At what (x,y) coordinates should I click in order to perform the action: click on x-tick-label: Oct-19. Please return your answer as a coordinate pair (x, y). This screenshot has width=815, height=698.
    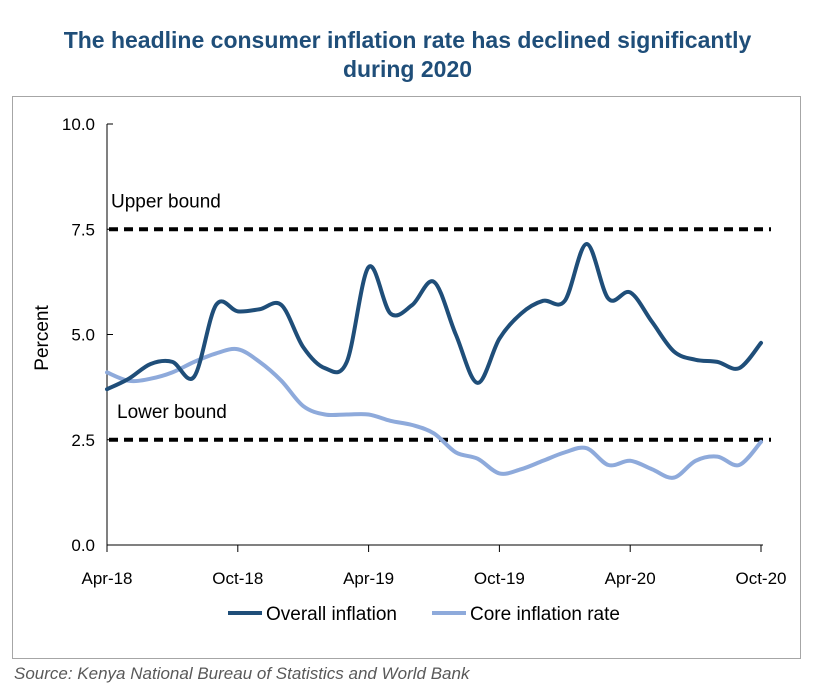
    Looking at the image, I should click on (499, 578).